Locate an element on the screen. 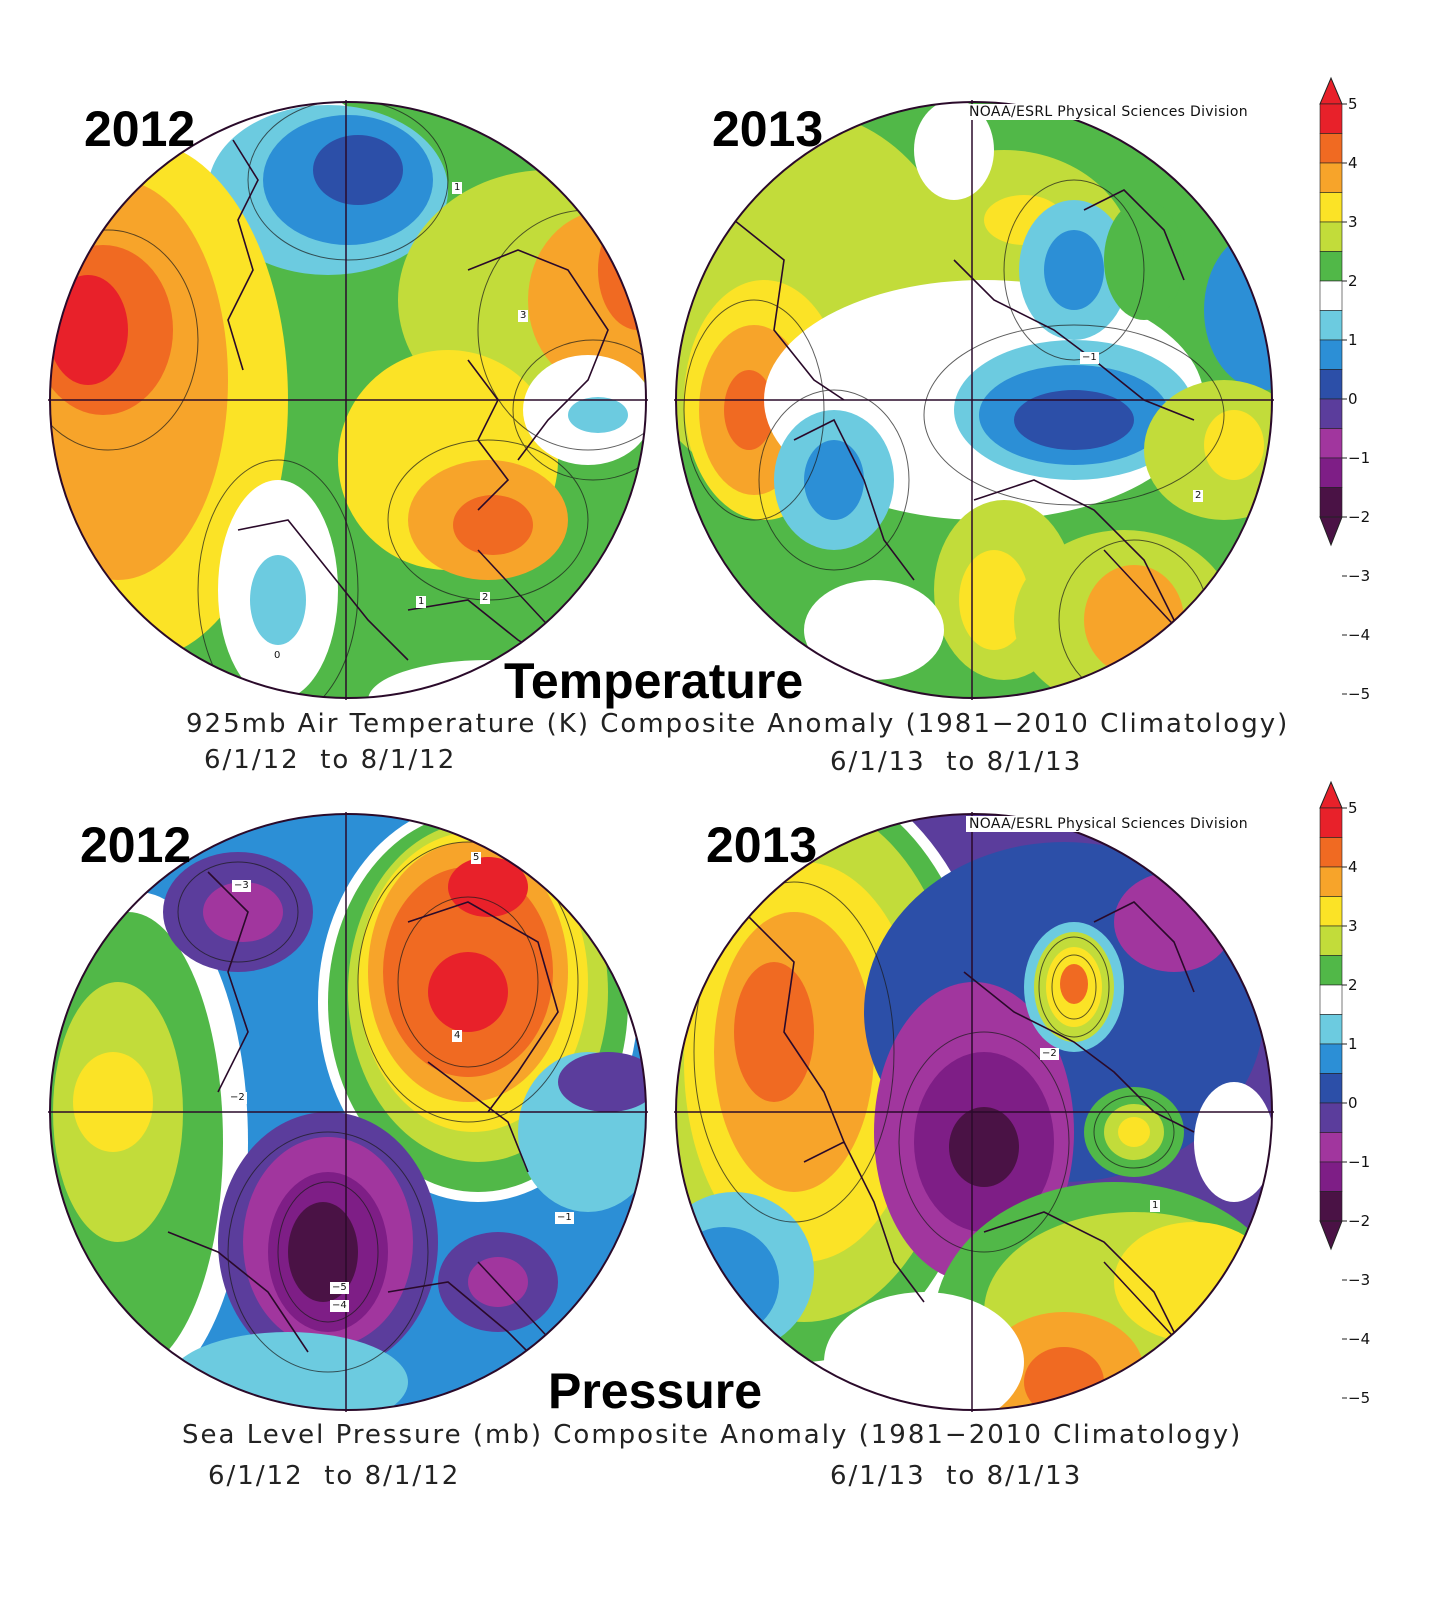 The height and width of the screenshot is (1600, 1443). contour-label: −3 is located at coordinates (241, 886).